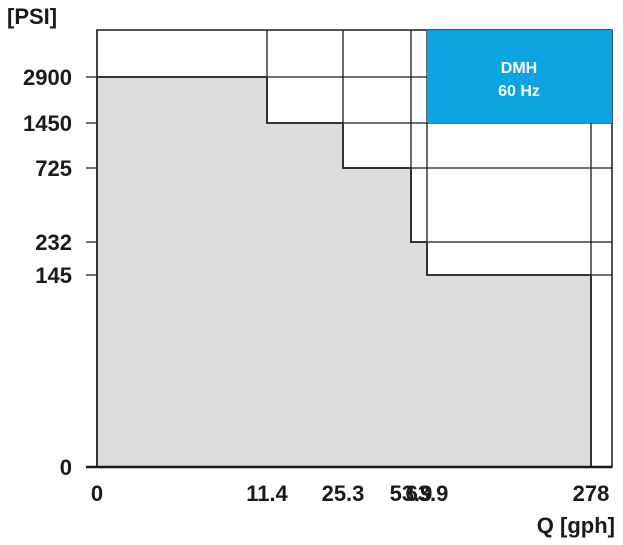 This screenshot has height=545, width=623. I want to click on y-axis-label: [PSI], so click(32, 16).